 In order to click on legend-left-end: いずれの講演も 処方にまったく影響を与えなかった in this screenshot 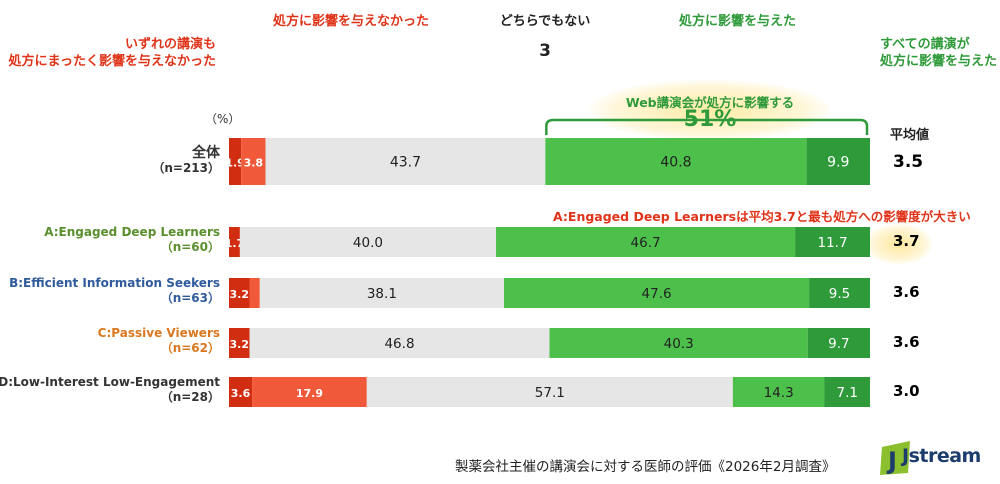, I will do `click(112, 53)`.